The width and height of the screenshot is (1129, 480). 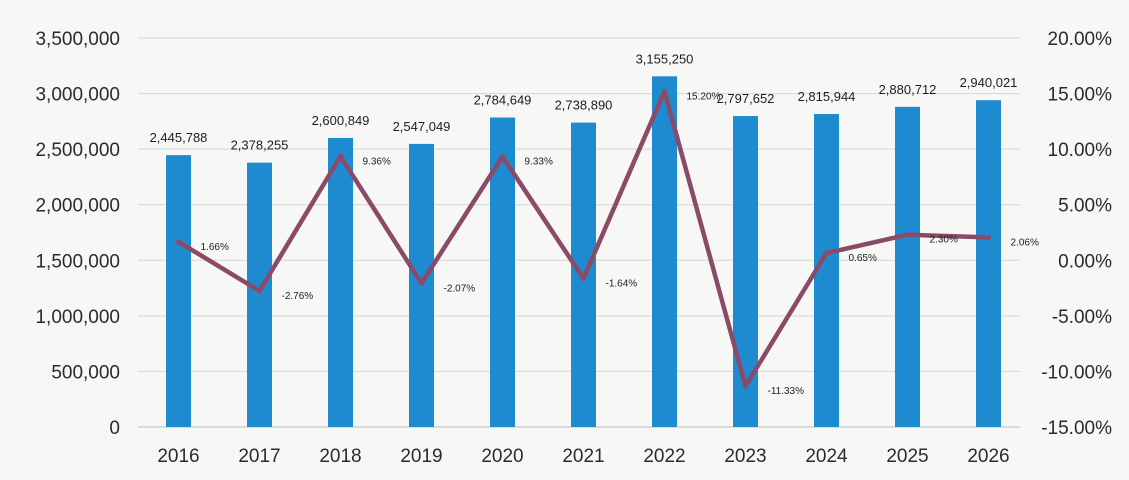 I want to click on line-data-label: 15.20%, so click(x=704, y=96).